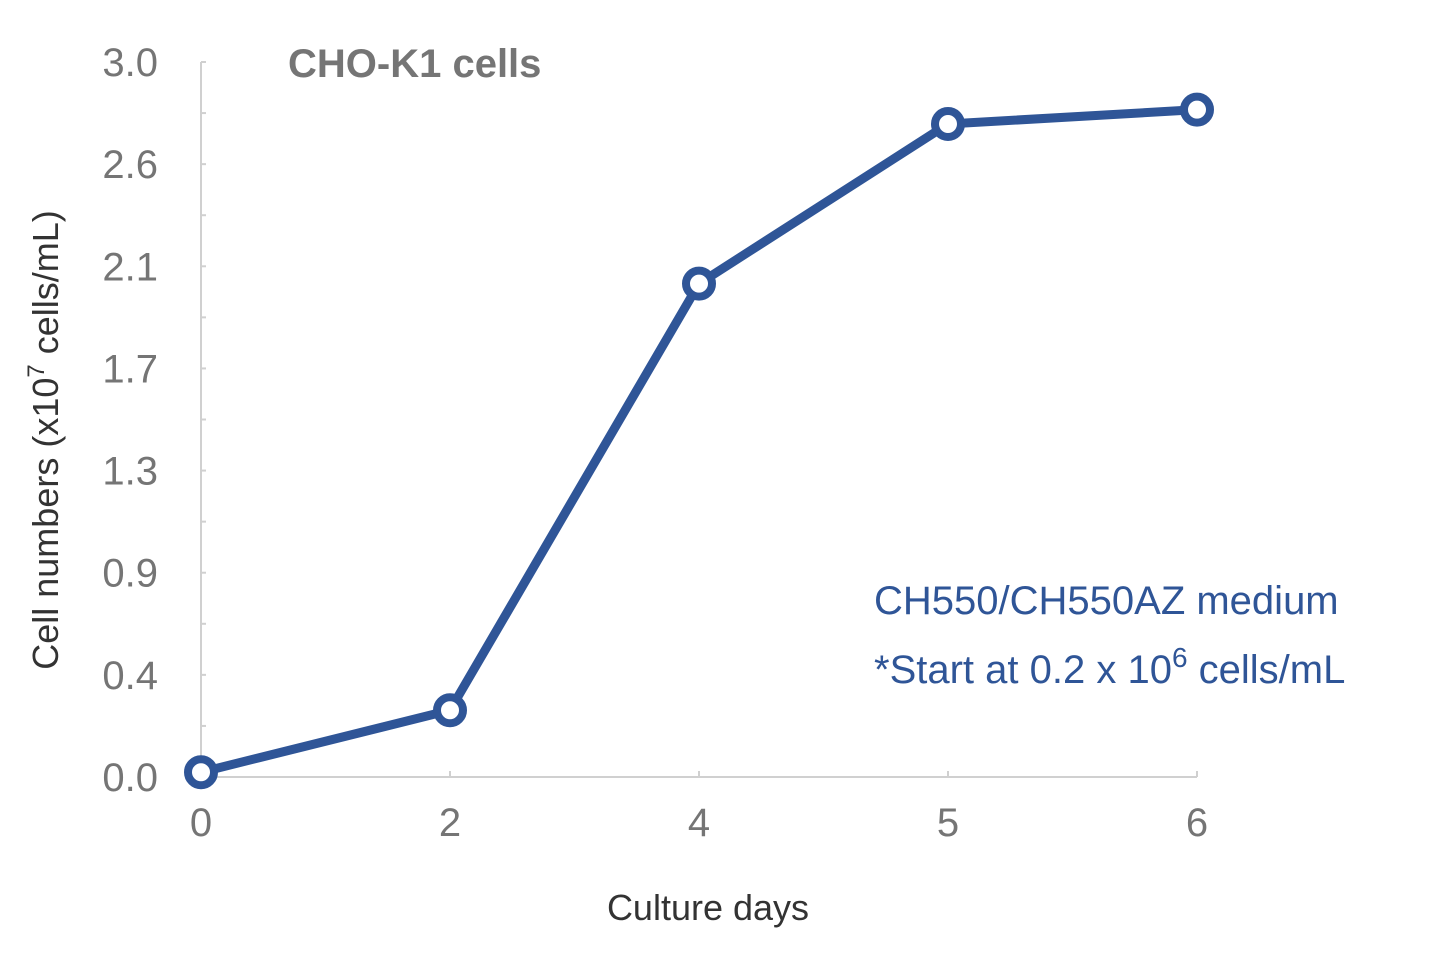 The image size is (1440, 953). I want to click on y-tick-label: 0.9, so click(130, 574).